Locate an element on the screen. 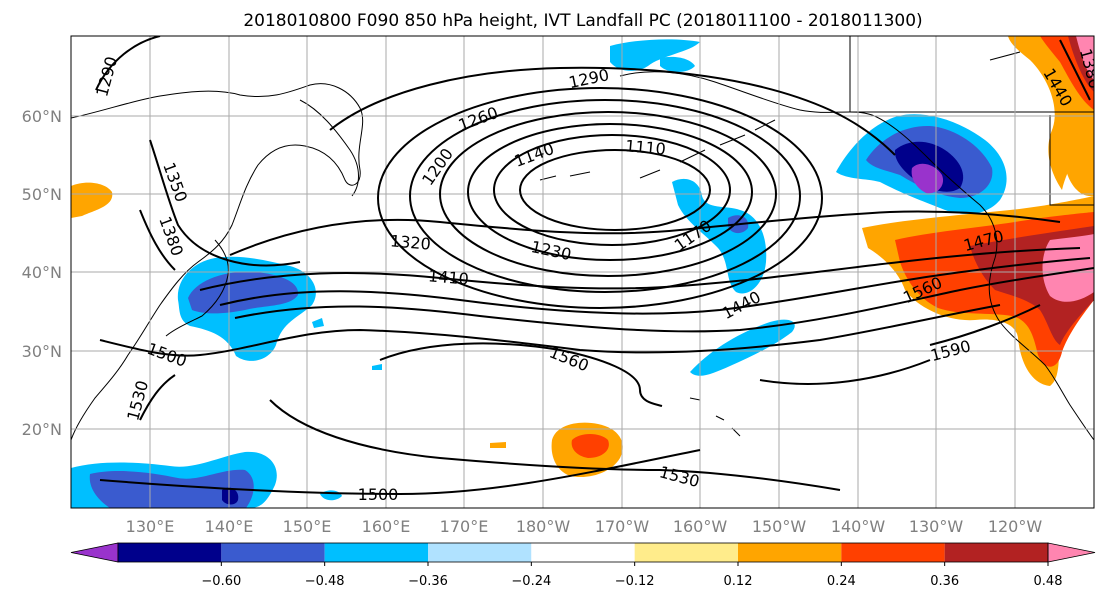 Image resolution: width=1105 pixels, height=601 pixels. lat-label: 30°N is located at coordinates (42, 351).